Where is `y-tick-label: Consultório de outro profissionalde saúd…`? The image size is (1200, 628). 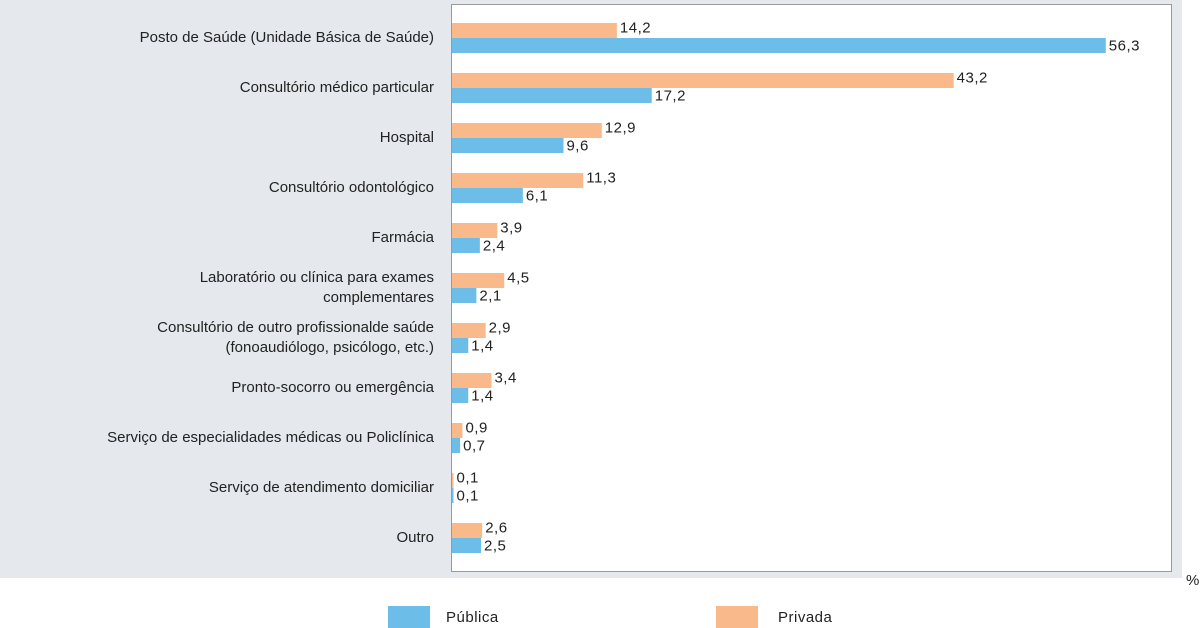 y-tick-label: Consultório de outro profissionalde saúd… is located at coordinates (295, 337).